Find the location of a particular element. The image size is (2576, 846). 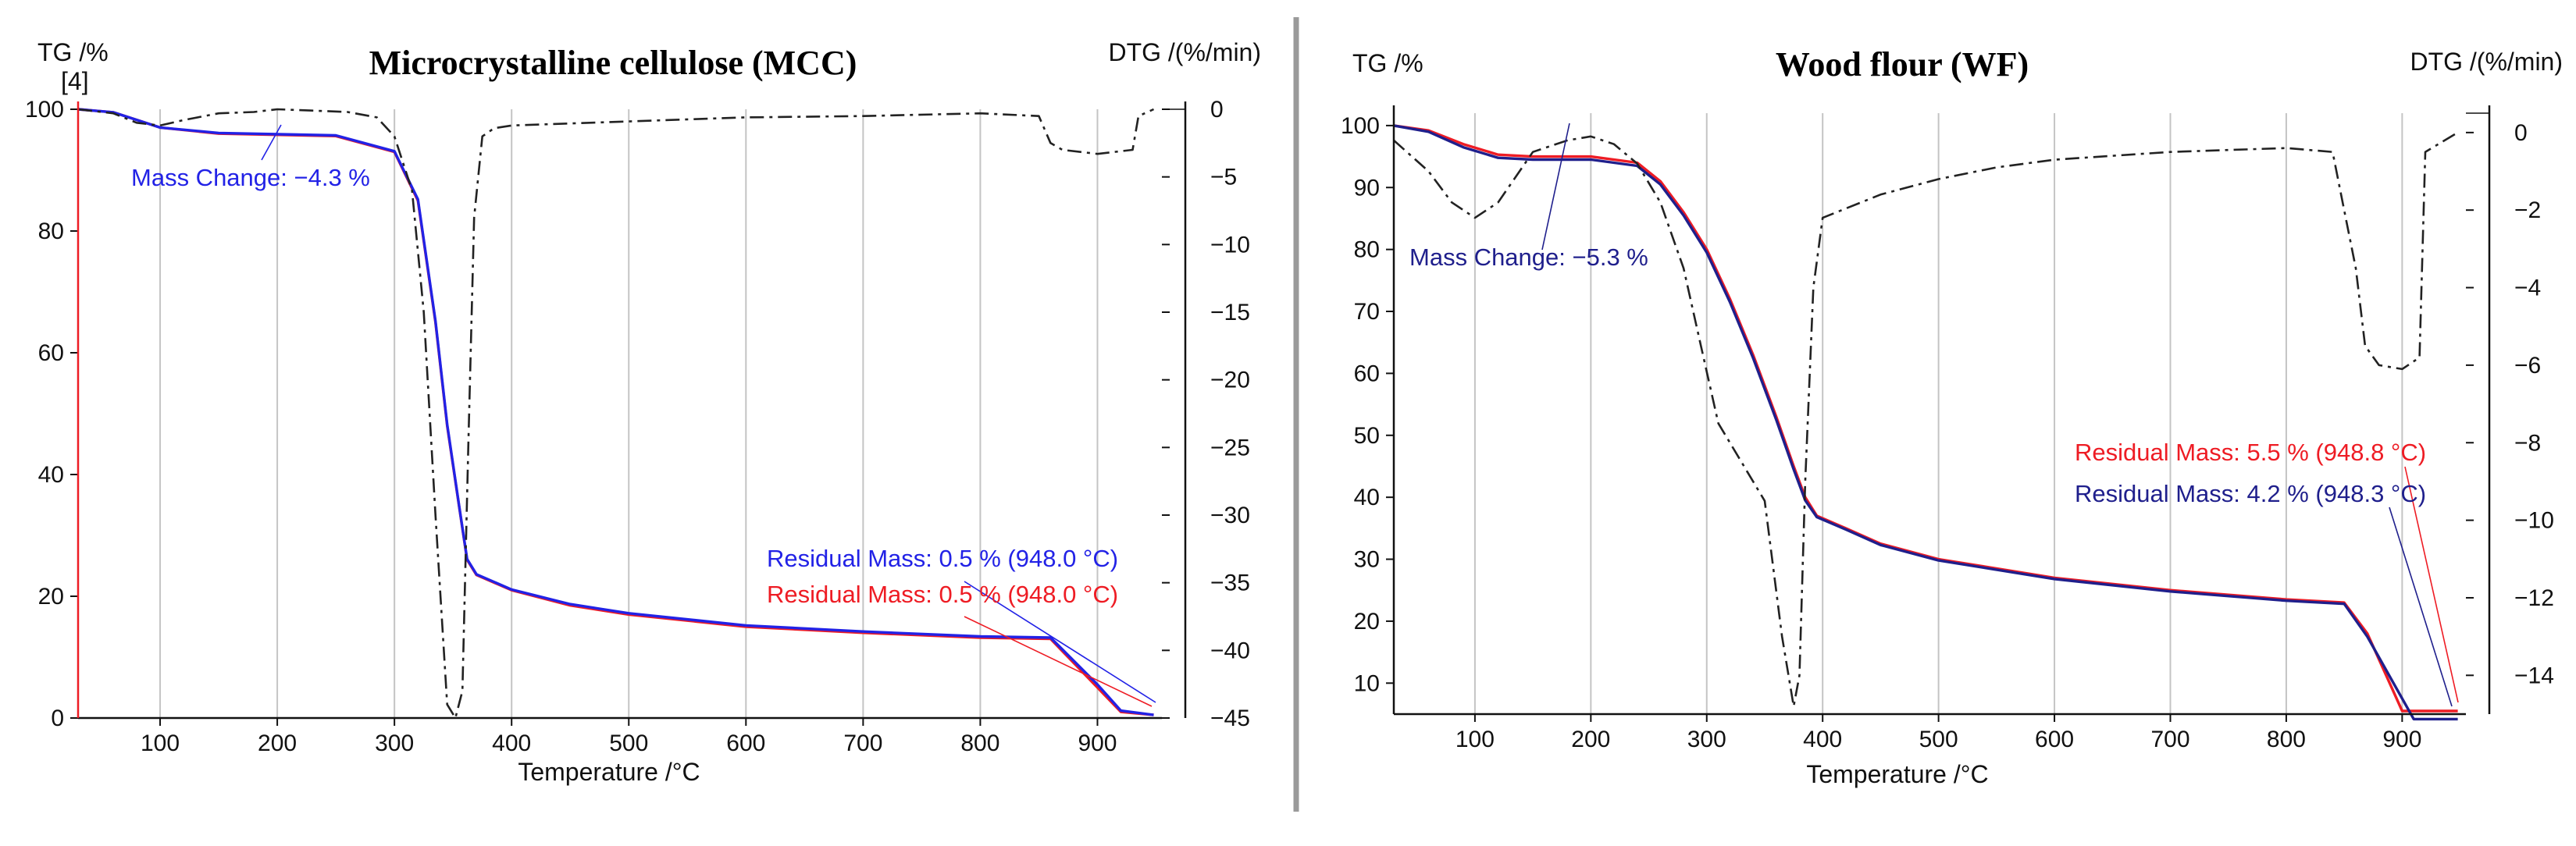

residual-mass-red-annotation: Residual Mass: 5.5 % (948.8 °C) is located at coordinates (2250, 452).